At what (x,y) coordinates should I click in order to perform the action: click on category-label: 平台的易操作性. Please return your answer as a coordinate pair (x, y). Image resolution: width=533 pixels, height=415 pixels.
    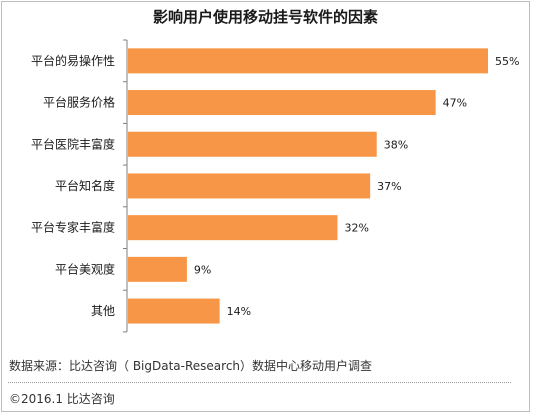
    Looking at the image, I should click on (73, 60).